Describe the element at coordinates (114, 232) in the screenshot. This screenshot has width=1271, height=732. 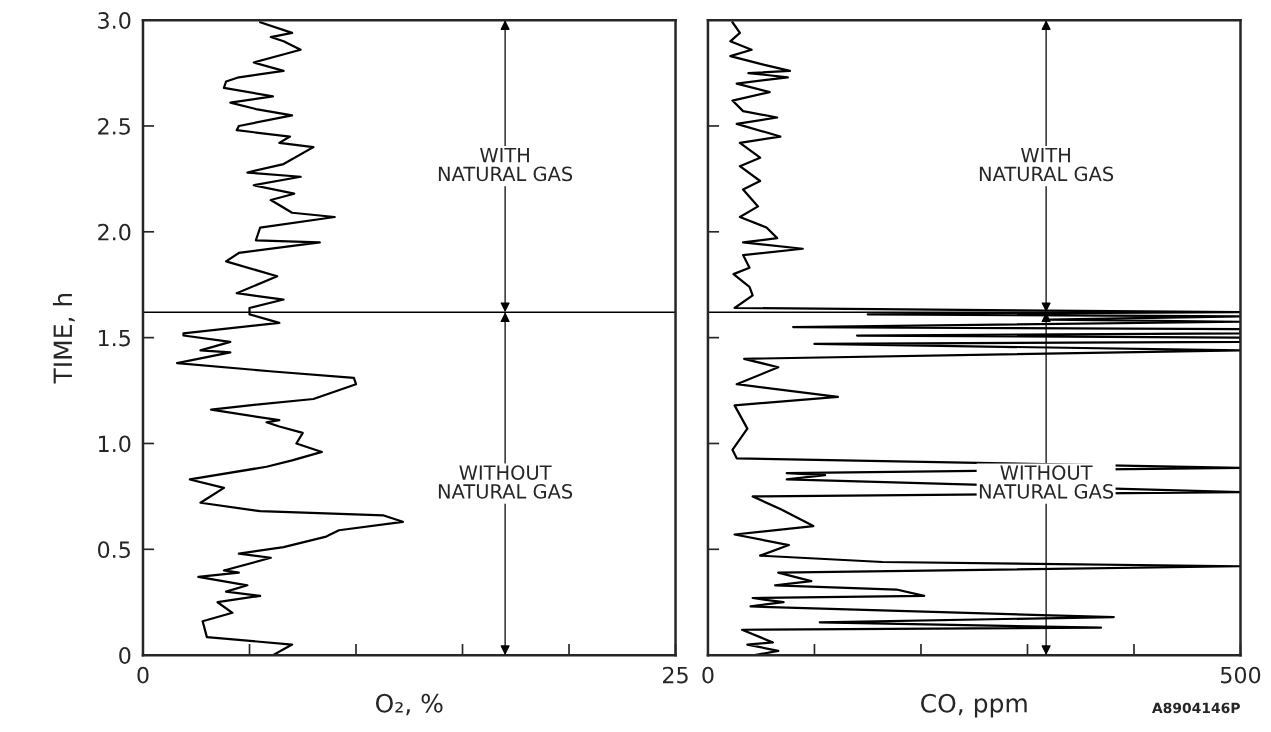
I see `y-tick-label: 2.0` at that location.